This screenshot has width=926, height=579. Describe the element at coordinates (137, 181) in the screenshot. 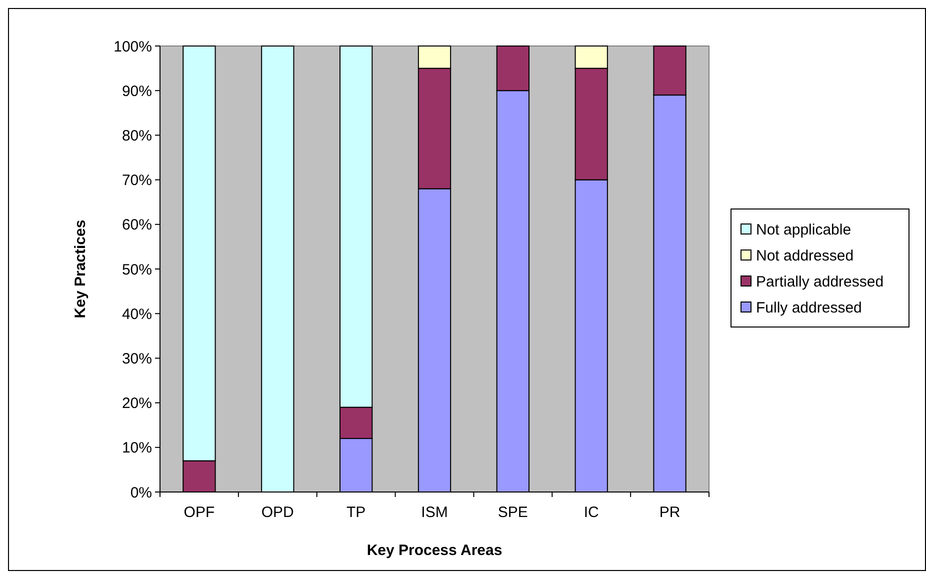

I see `y-tick-label: 70%` at that location.